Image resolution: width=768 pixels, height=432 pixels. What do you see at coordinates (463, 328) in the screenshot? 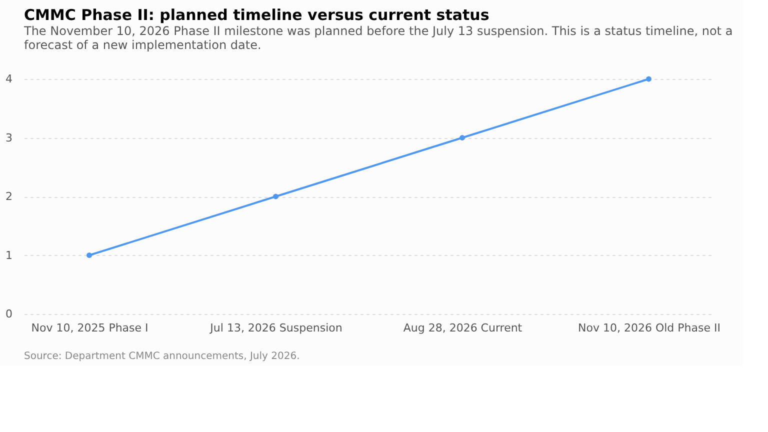
I see `x-tick-label: Aug 28, 2026 Current` at bounding box center [463, 328].